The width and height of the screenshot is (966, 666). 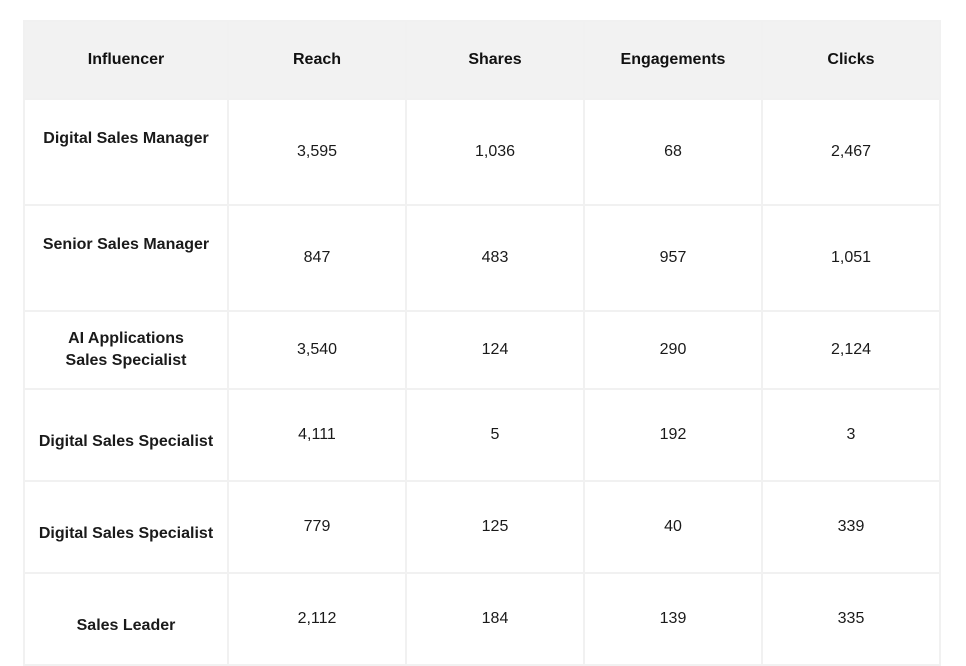 What do you see at coordinates (851, 527) in the screenshot?
I see `clicks-cell: 339` at bounding box center [851, 527].